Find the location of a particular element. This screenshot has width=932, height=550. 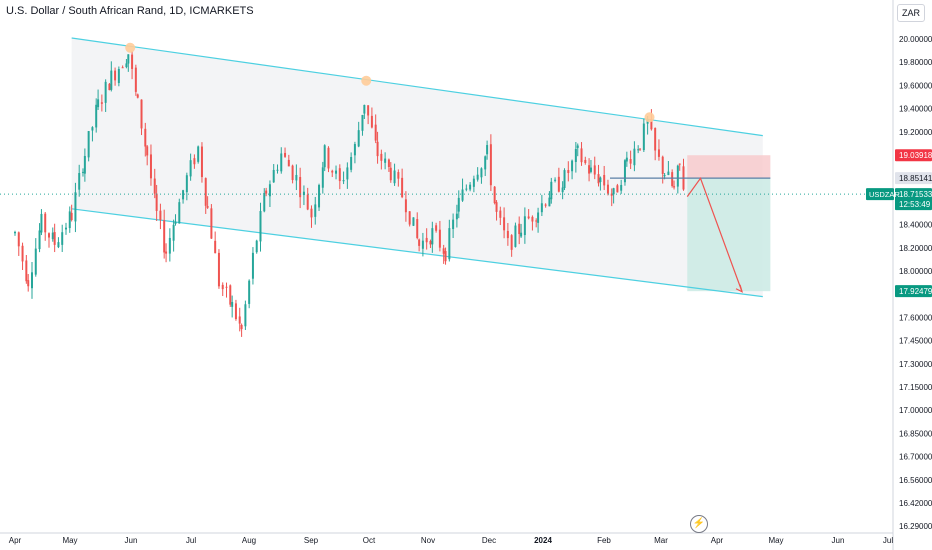

x-tick-label: Oct is located at coordinates (369, 540).